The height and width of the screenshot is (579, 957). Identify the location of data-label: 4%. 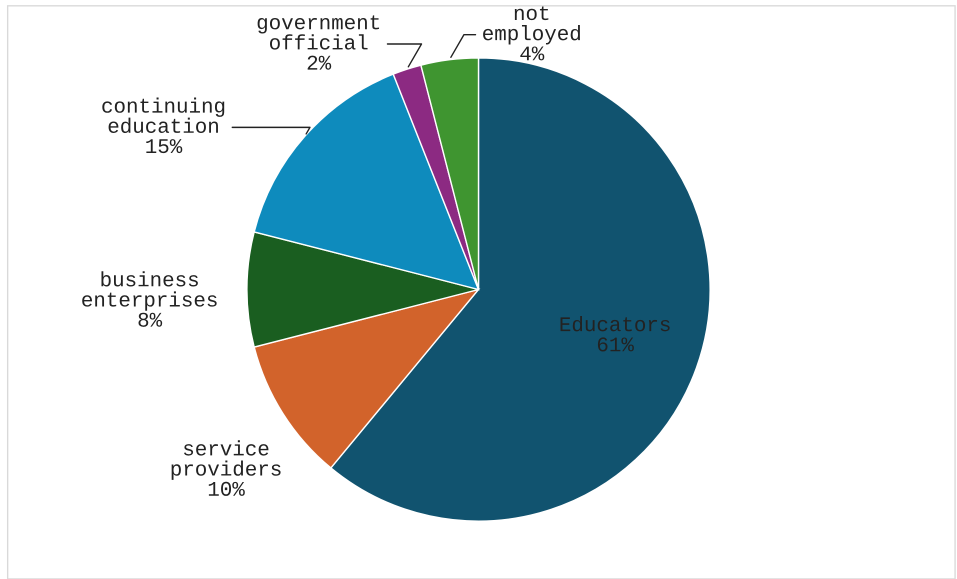
(532, 53).